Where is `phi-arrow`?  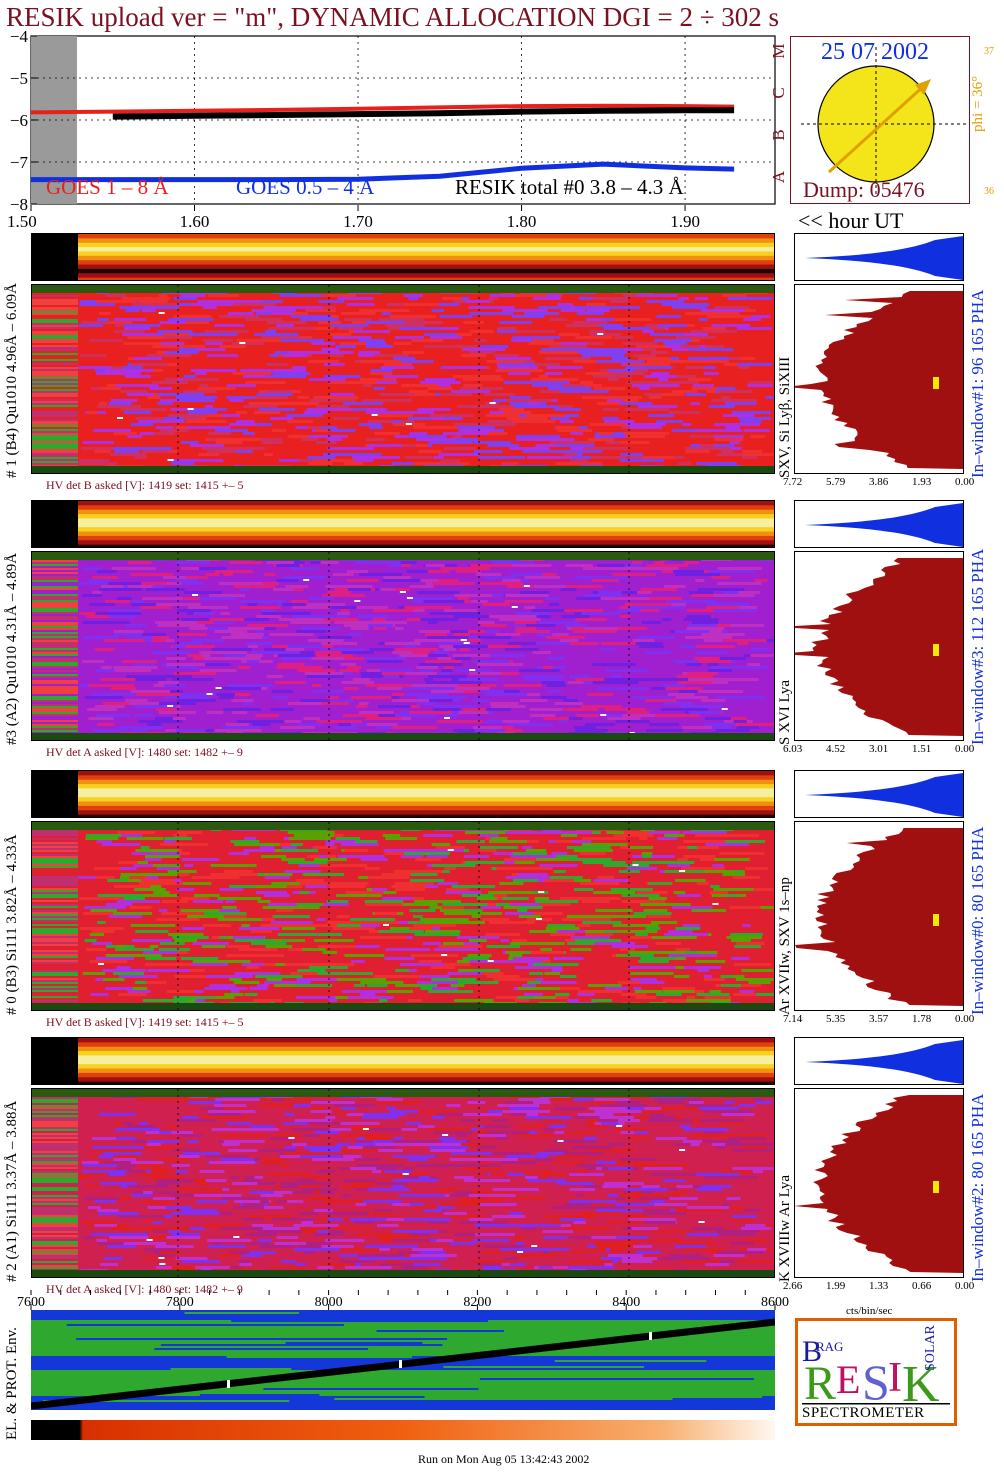 phi-arrow is located at coordinates (877, 128).